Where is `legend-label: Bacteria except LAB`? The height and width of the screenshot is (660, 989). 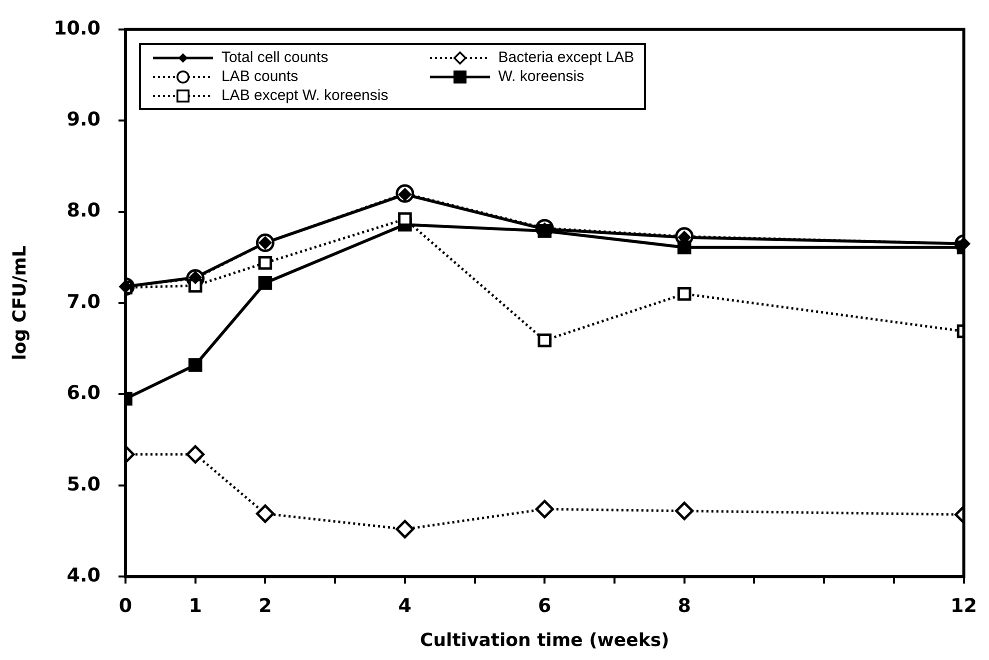 legend-label: Bacteria except LAB is located at coordinates (566, 57).